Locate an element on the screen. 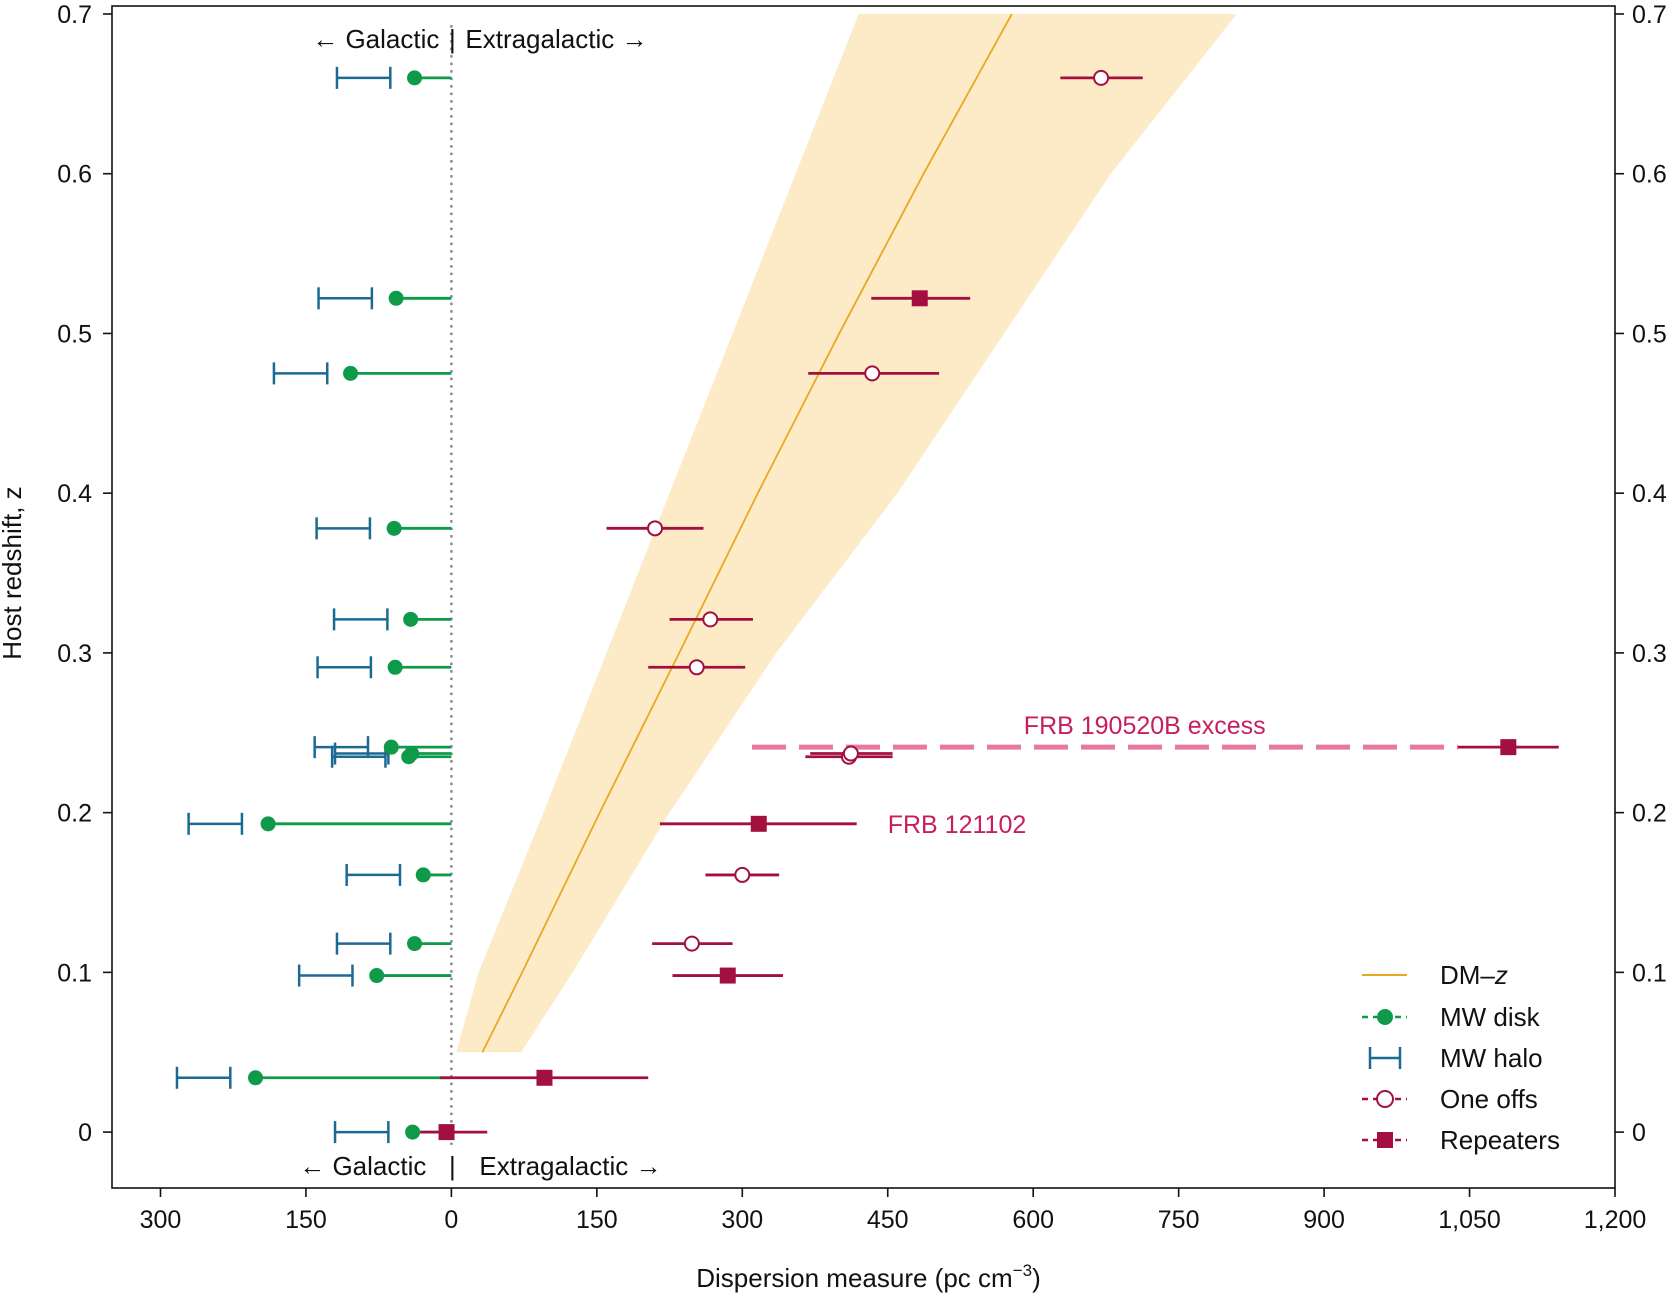 The height and width of the screenshot is (1294, 1669). x-tick-label: 1,050 is located at coordinates (1469, 1220).